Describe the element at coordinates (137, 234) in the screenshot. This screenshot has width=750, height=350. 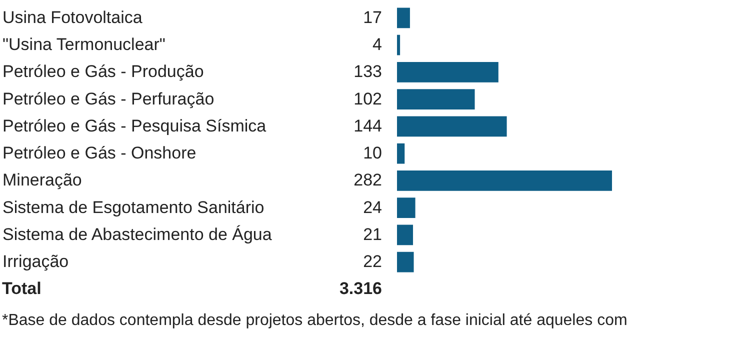
I see `y-tick-label: Sistema de Abastecimento de Água` at that location.